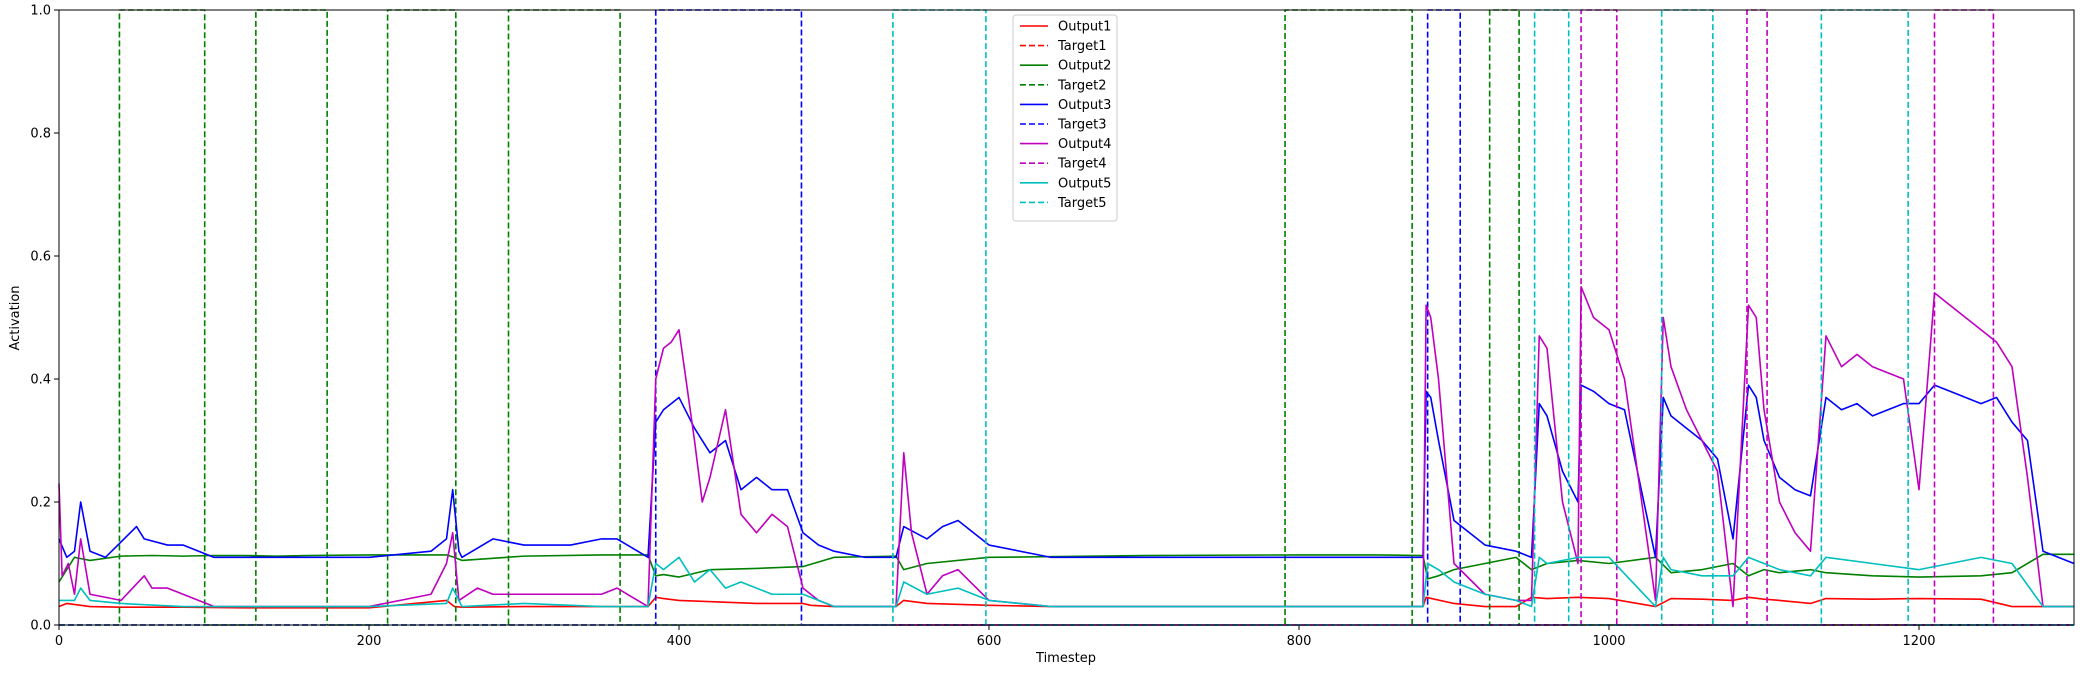 This screenshot has width=2084, height=675. Describe the element at coordinates (1084, 66) in the screenshot. I see `legend-label: Output2` at that location.